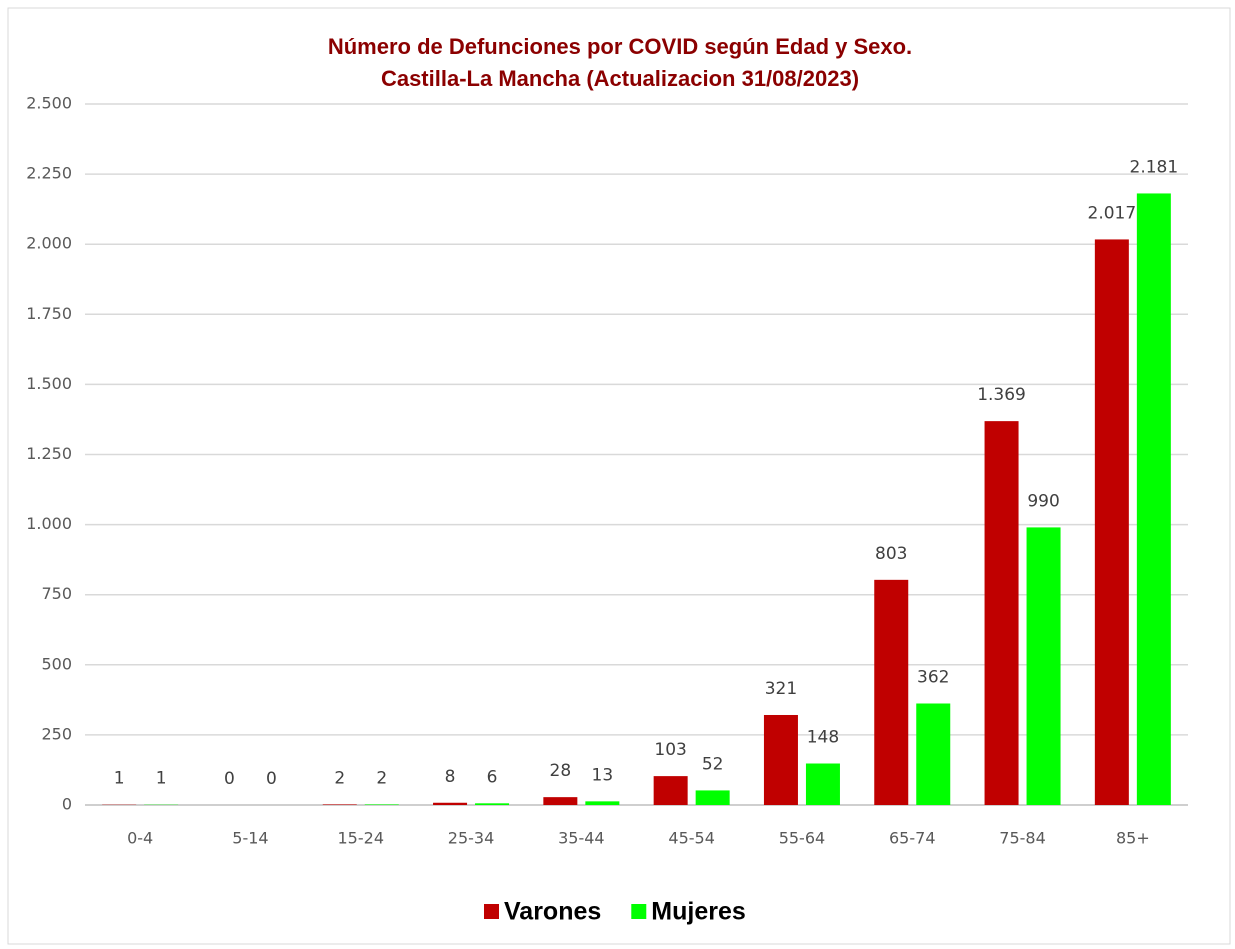 The image size is (1235, 949). What do you see at coordinates (713, 764) in the screenshot?
I see `value-label: 52` at bounding box center [713, 764].